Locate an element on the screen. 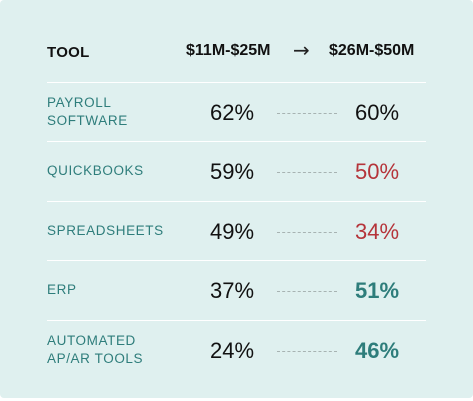 Image resolution: width=473 pixels, height=401 pixels. value-26m-50m: 46% is located at coordinates (377, 350).